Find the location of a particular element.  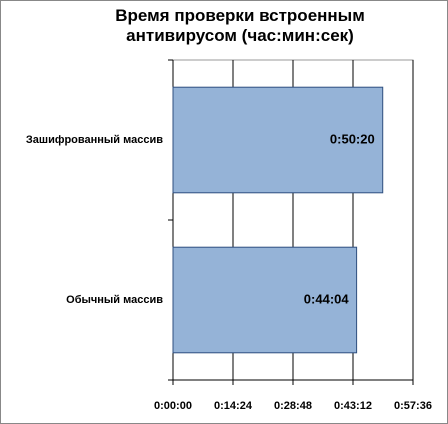

y-tick-label: Зашифрованный массив is located at coordinates (94, 140).